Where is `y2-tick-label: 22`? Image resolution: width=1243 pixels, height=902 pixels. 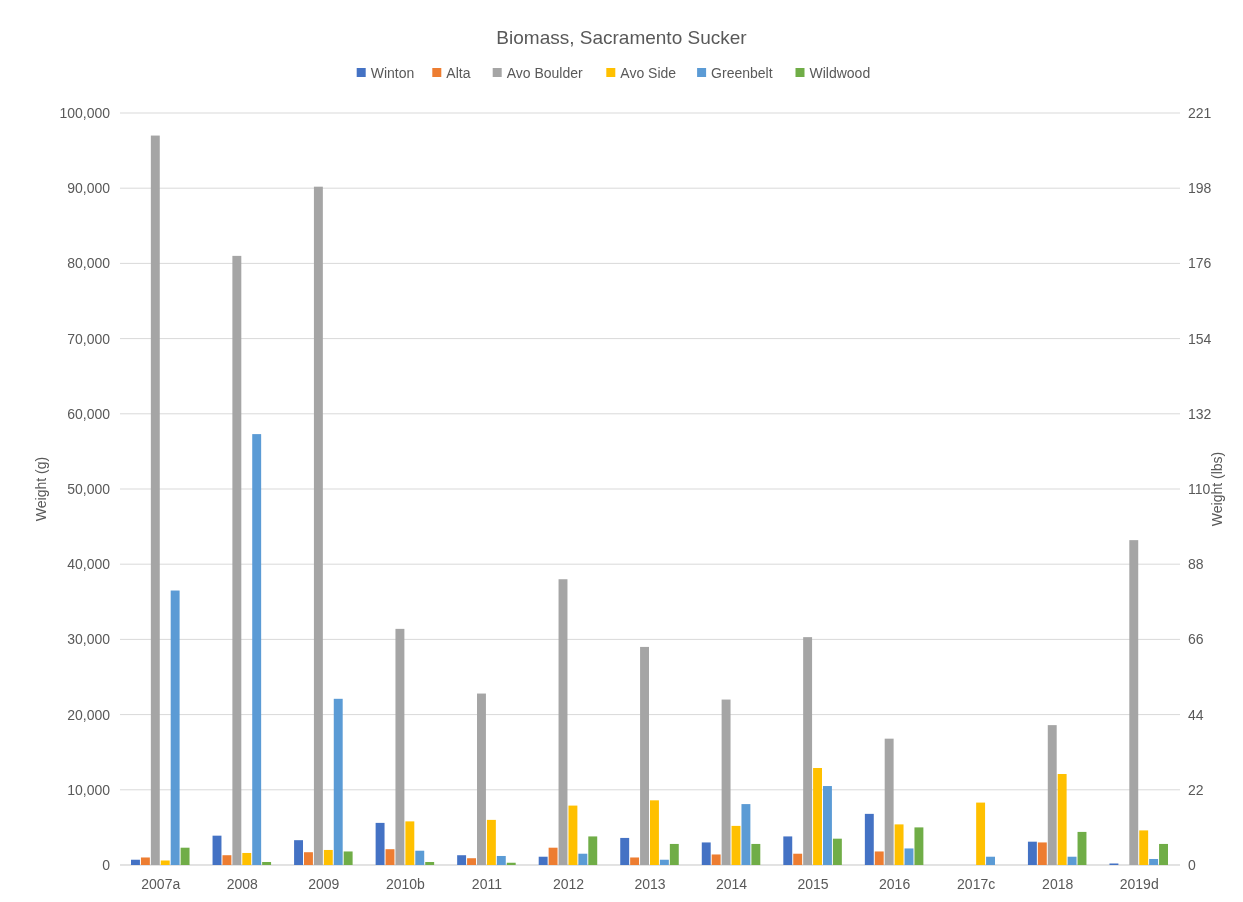 y2-tick-label: 22 is located at coordinates (1196, 789).